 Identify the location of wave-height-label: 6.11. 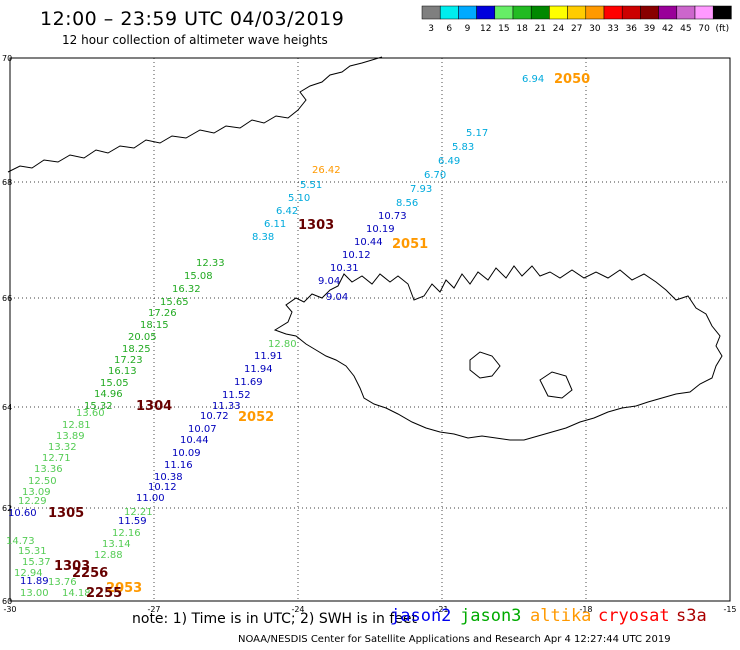
(275, 224).